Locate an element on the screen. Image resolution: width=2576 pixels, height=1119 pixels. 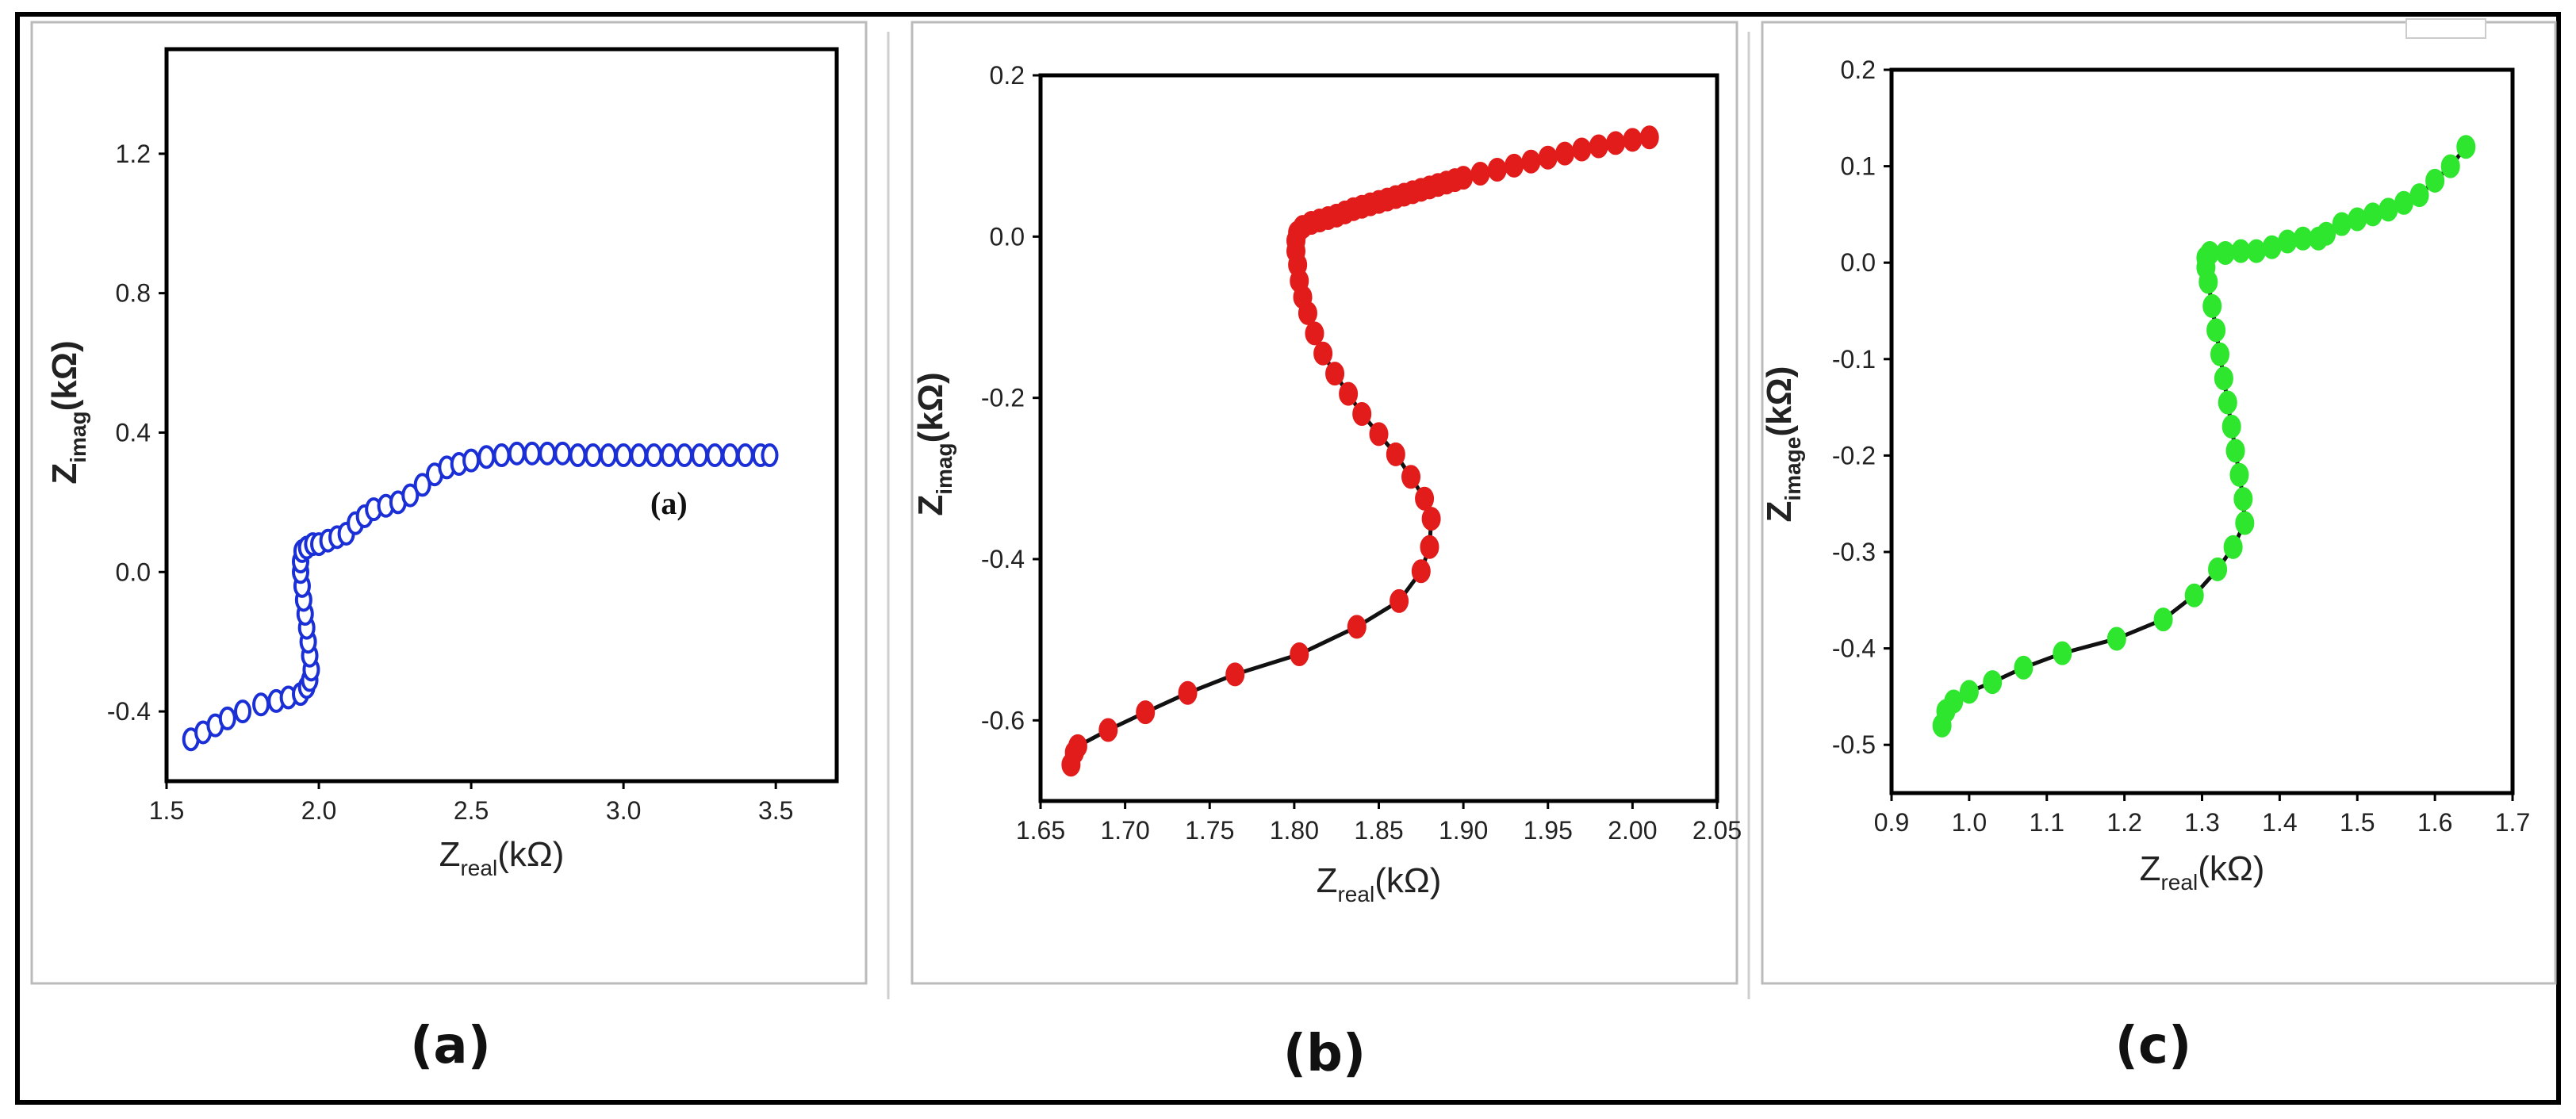
y-tick-label-b: 0.2 is located at coordinates (1007, 76).